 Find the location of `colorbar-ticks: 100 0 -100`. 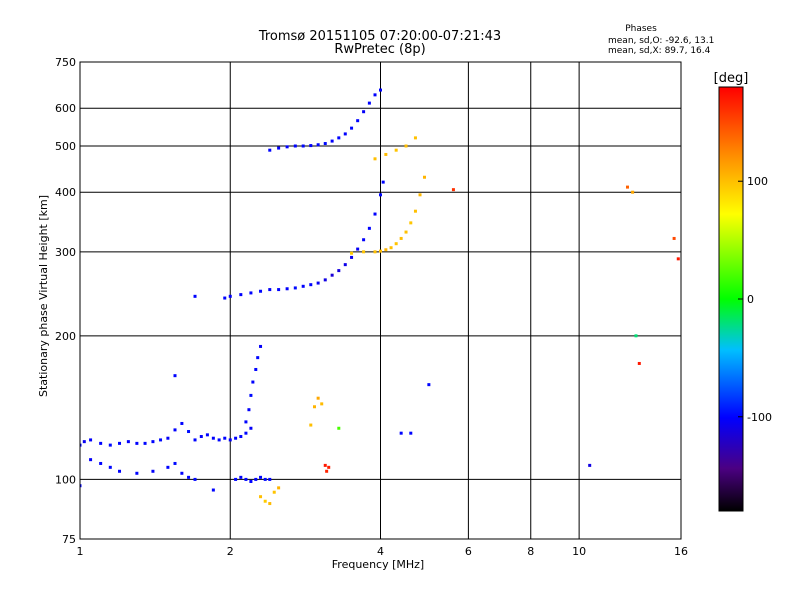

colorbar-ticks: 100 0 -100 is located at coordinates (755, 299).